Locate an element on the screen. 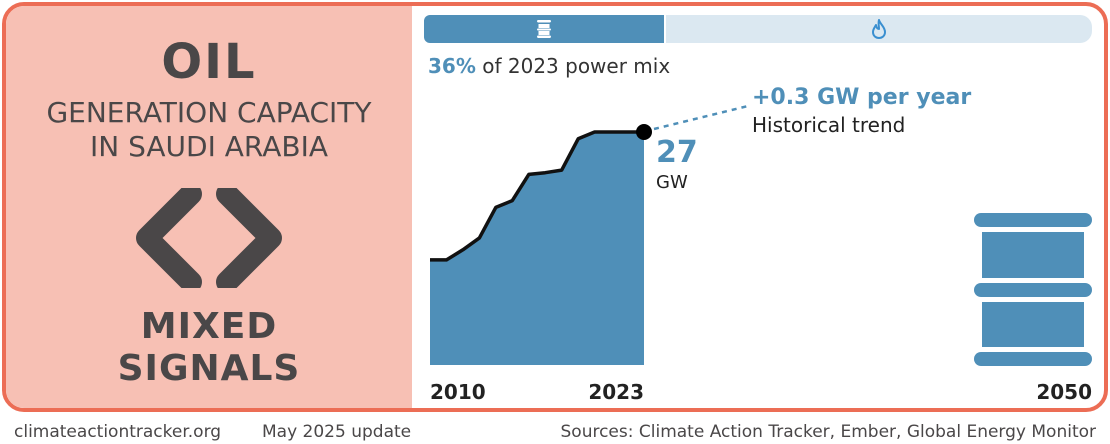  sector-title: OIL is located at coordinates (209, 62).